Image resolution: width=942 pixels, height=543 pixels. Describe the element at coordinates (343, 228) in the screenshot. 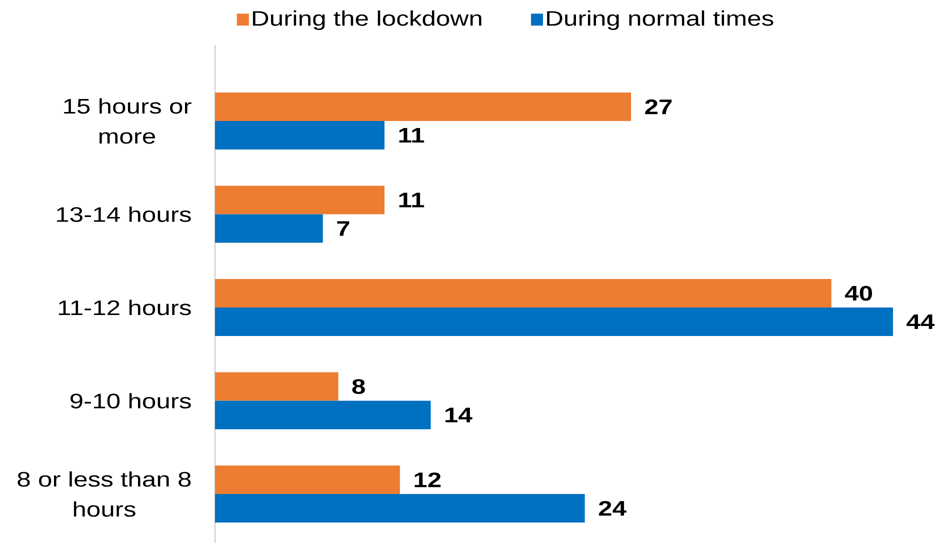

I see `data-label: 7` at that location.